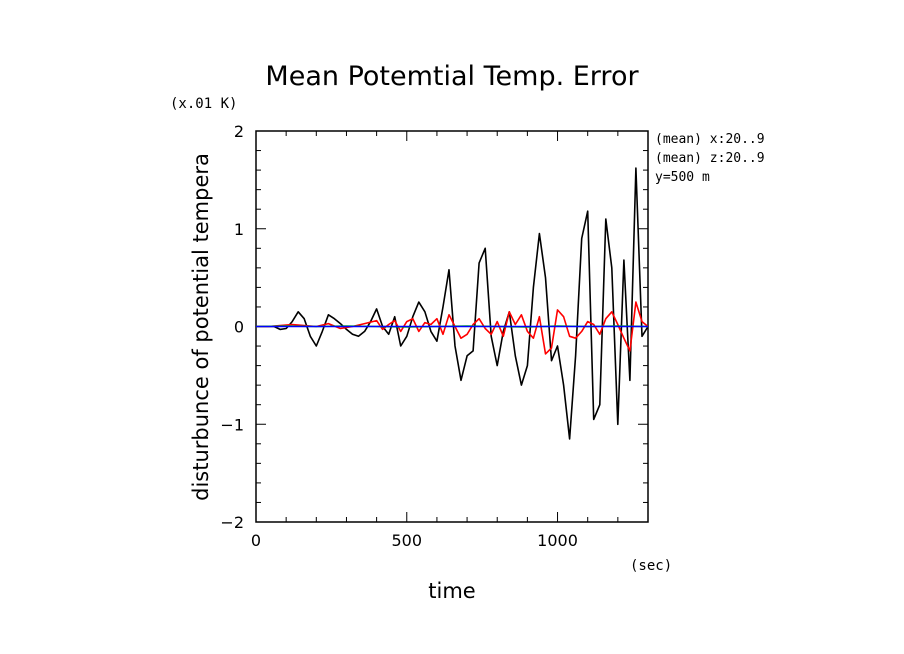 The image size is (904, 654). Describe the element at coordinates (239, 131) in the screenshot. I see `y-tick-label: 2` at that location.